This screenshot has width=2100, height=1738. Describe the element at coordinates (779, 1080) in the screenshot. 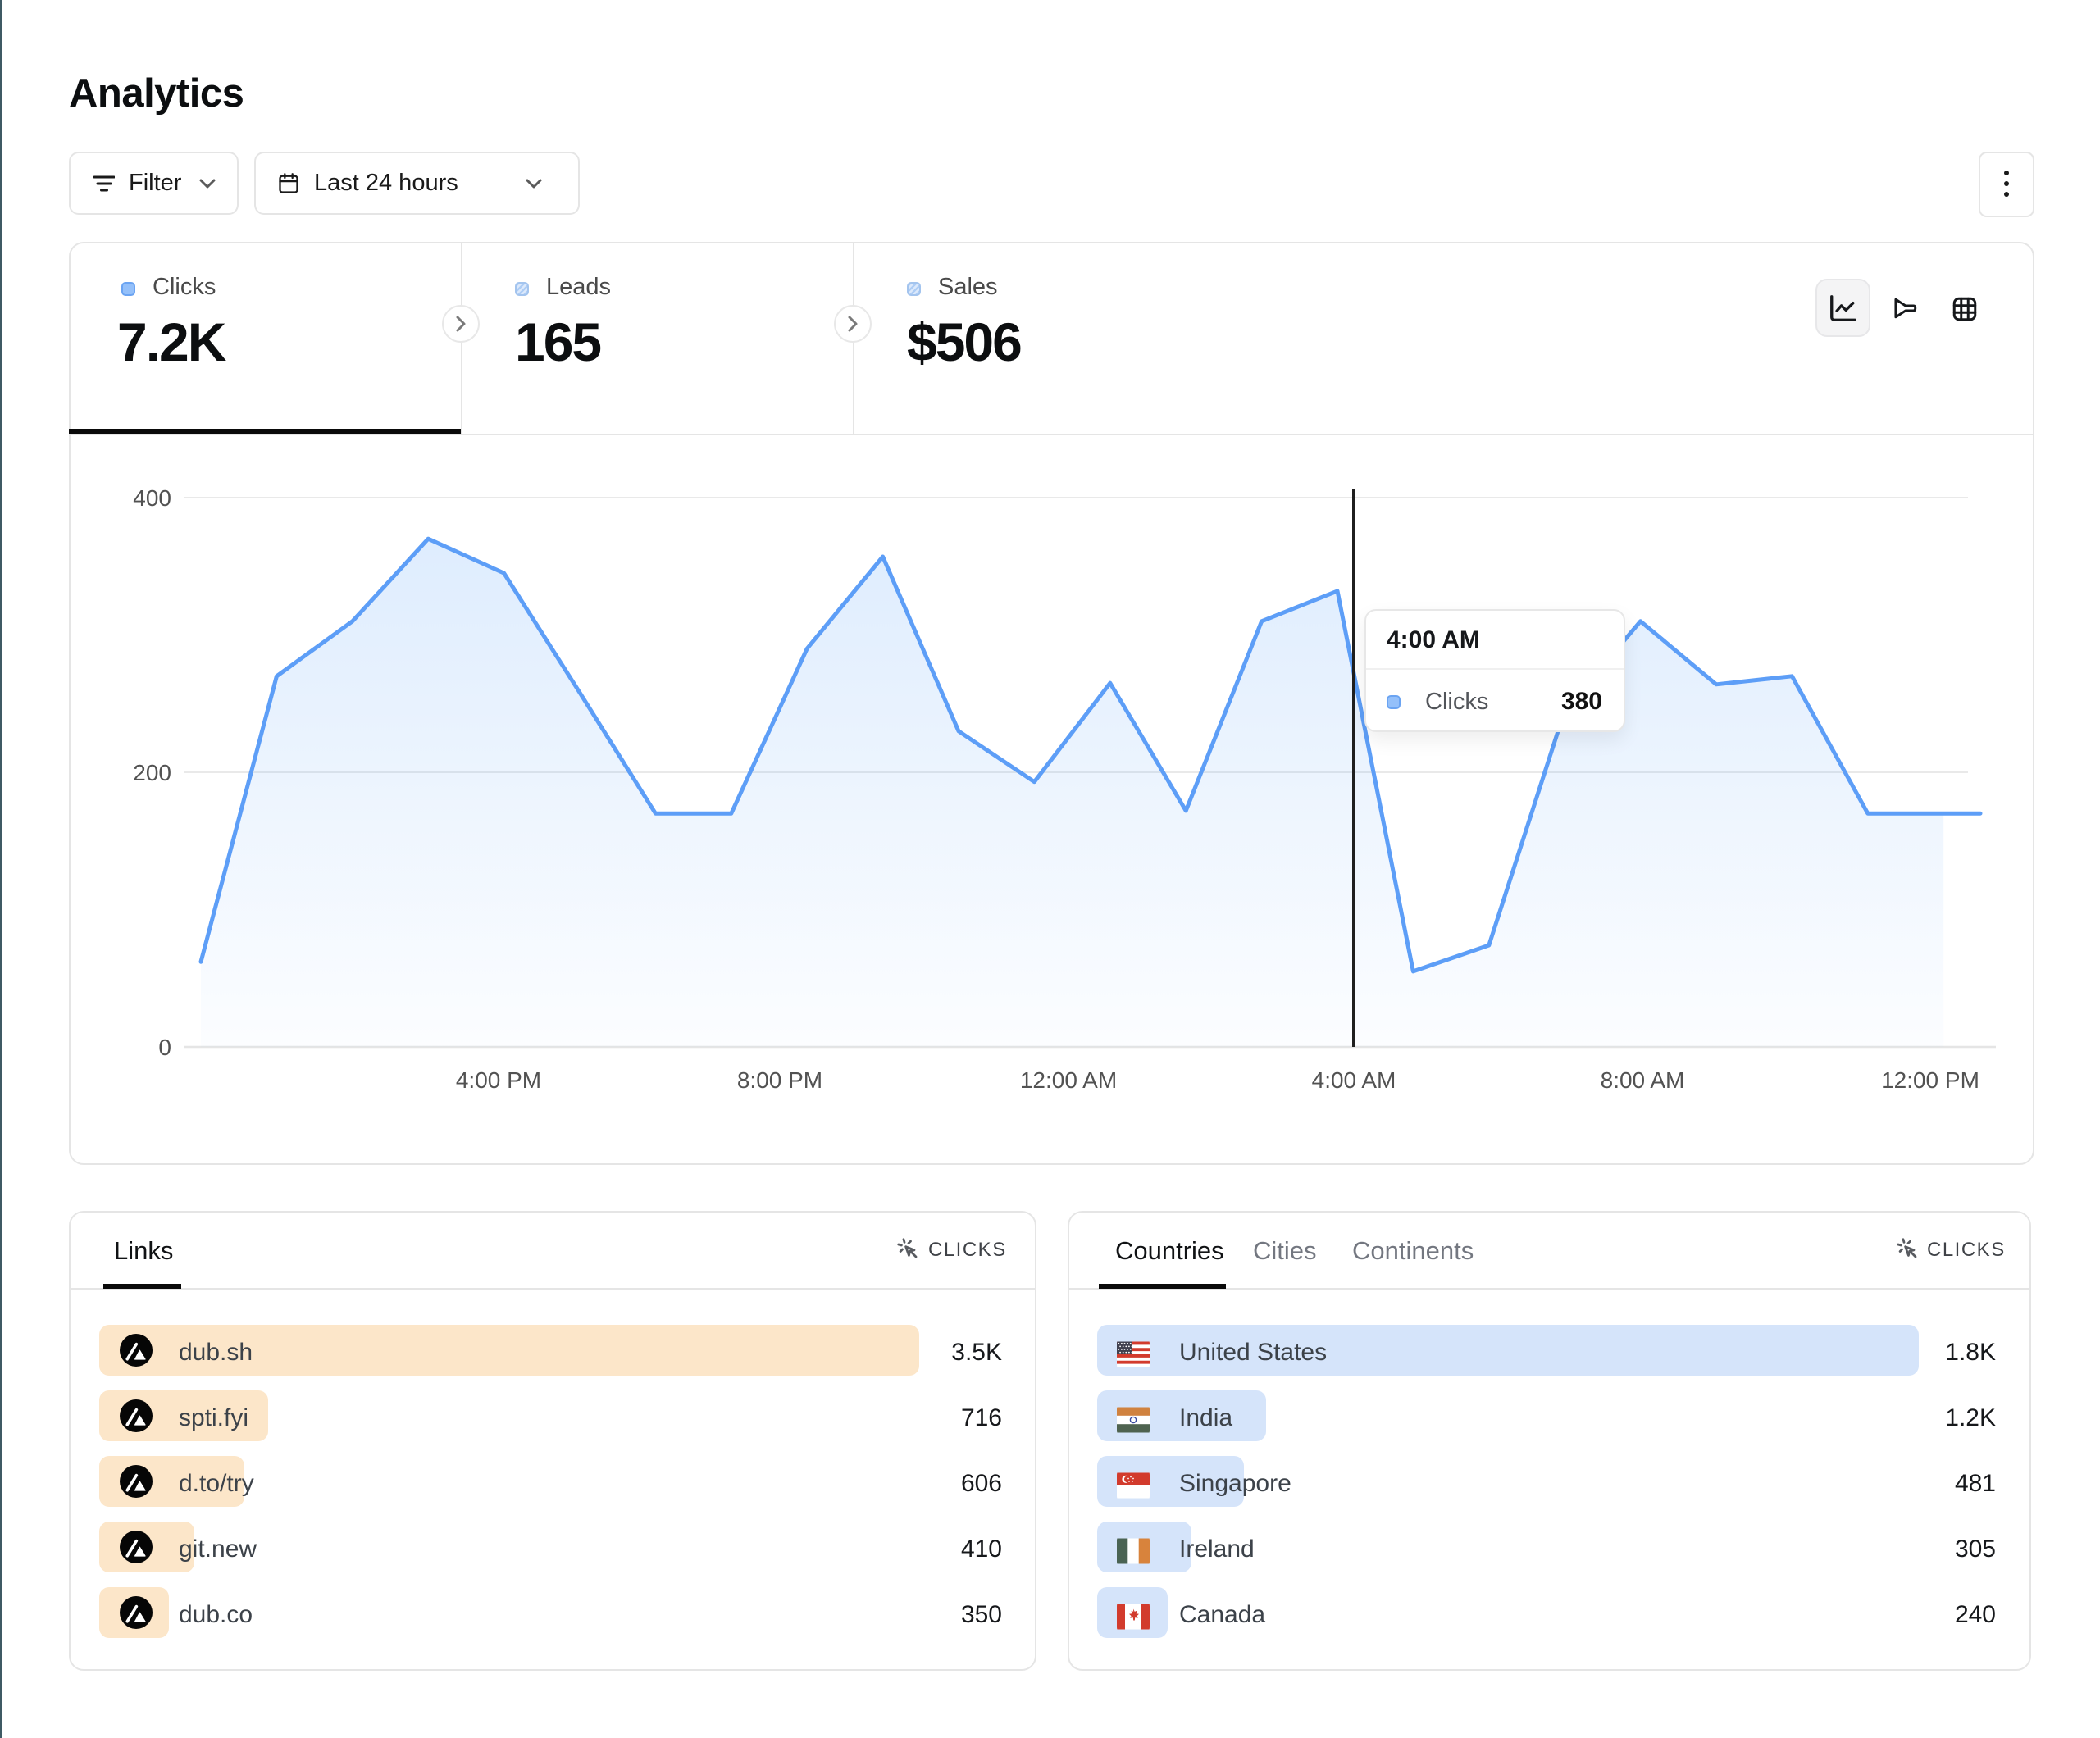

I see `svg-text: 8:00 PM` at that location.